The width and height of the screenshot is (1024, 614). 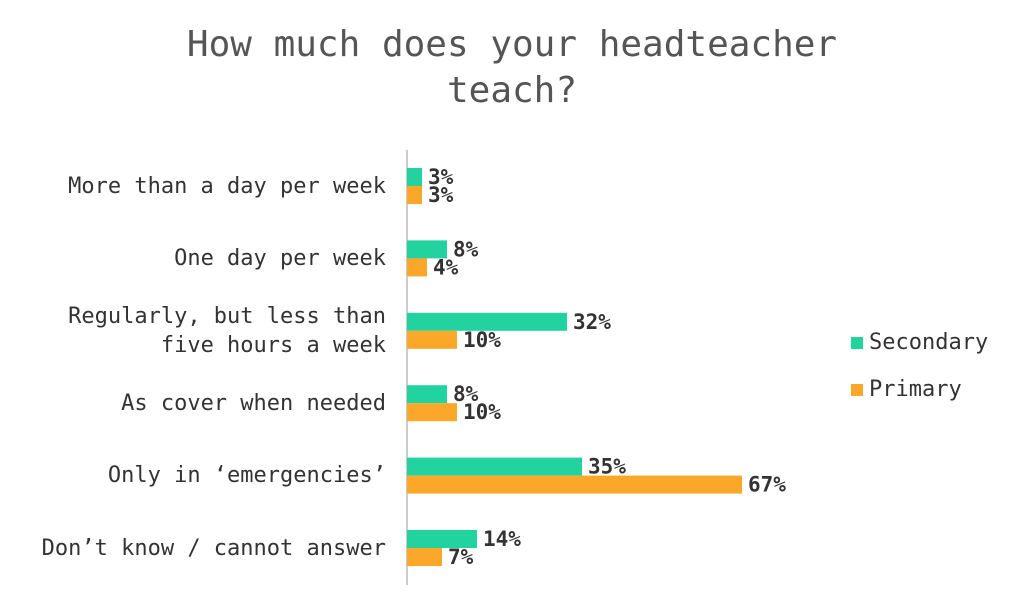 I want to click on value-label: 35%, so click(x=607, y=467).